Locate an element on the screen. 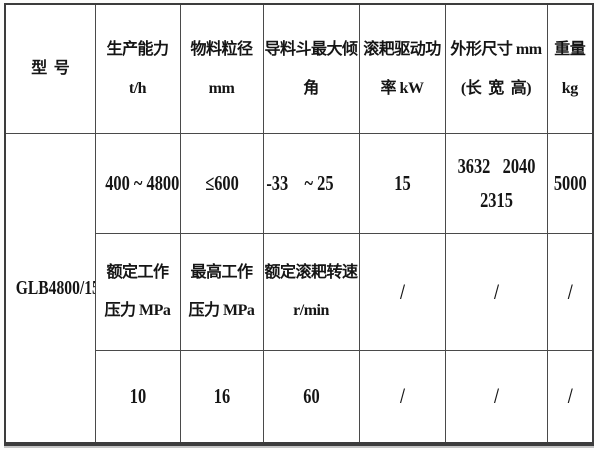 The height and width of the screenshot is (450, 600). rated-rake-speed-value: 60 is located at coordinates (311, 396).